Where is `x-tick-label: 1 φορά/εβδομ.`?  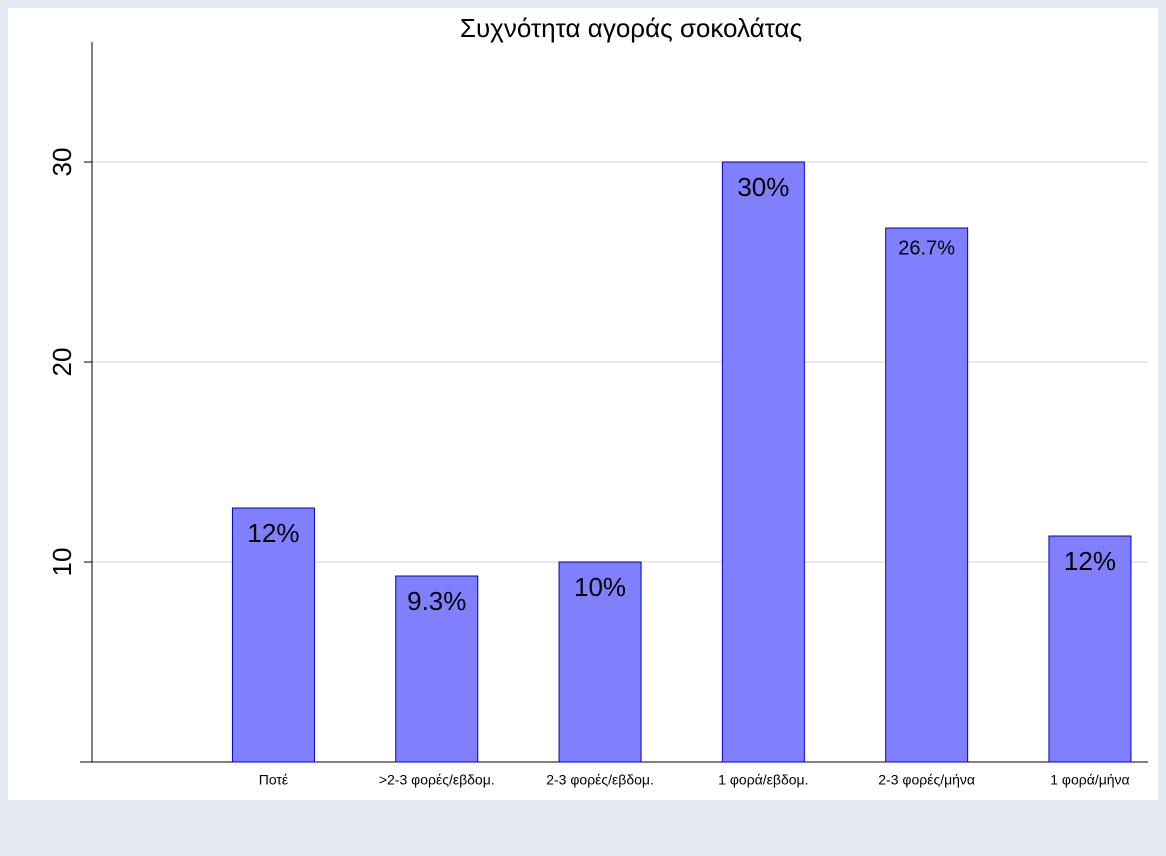
x-tick-label: 1 φορά/εβδομ. is located at coordinates (763, 780).